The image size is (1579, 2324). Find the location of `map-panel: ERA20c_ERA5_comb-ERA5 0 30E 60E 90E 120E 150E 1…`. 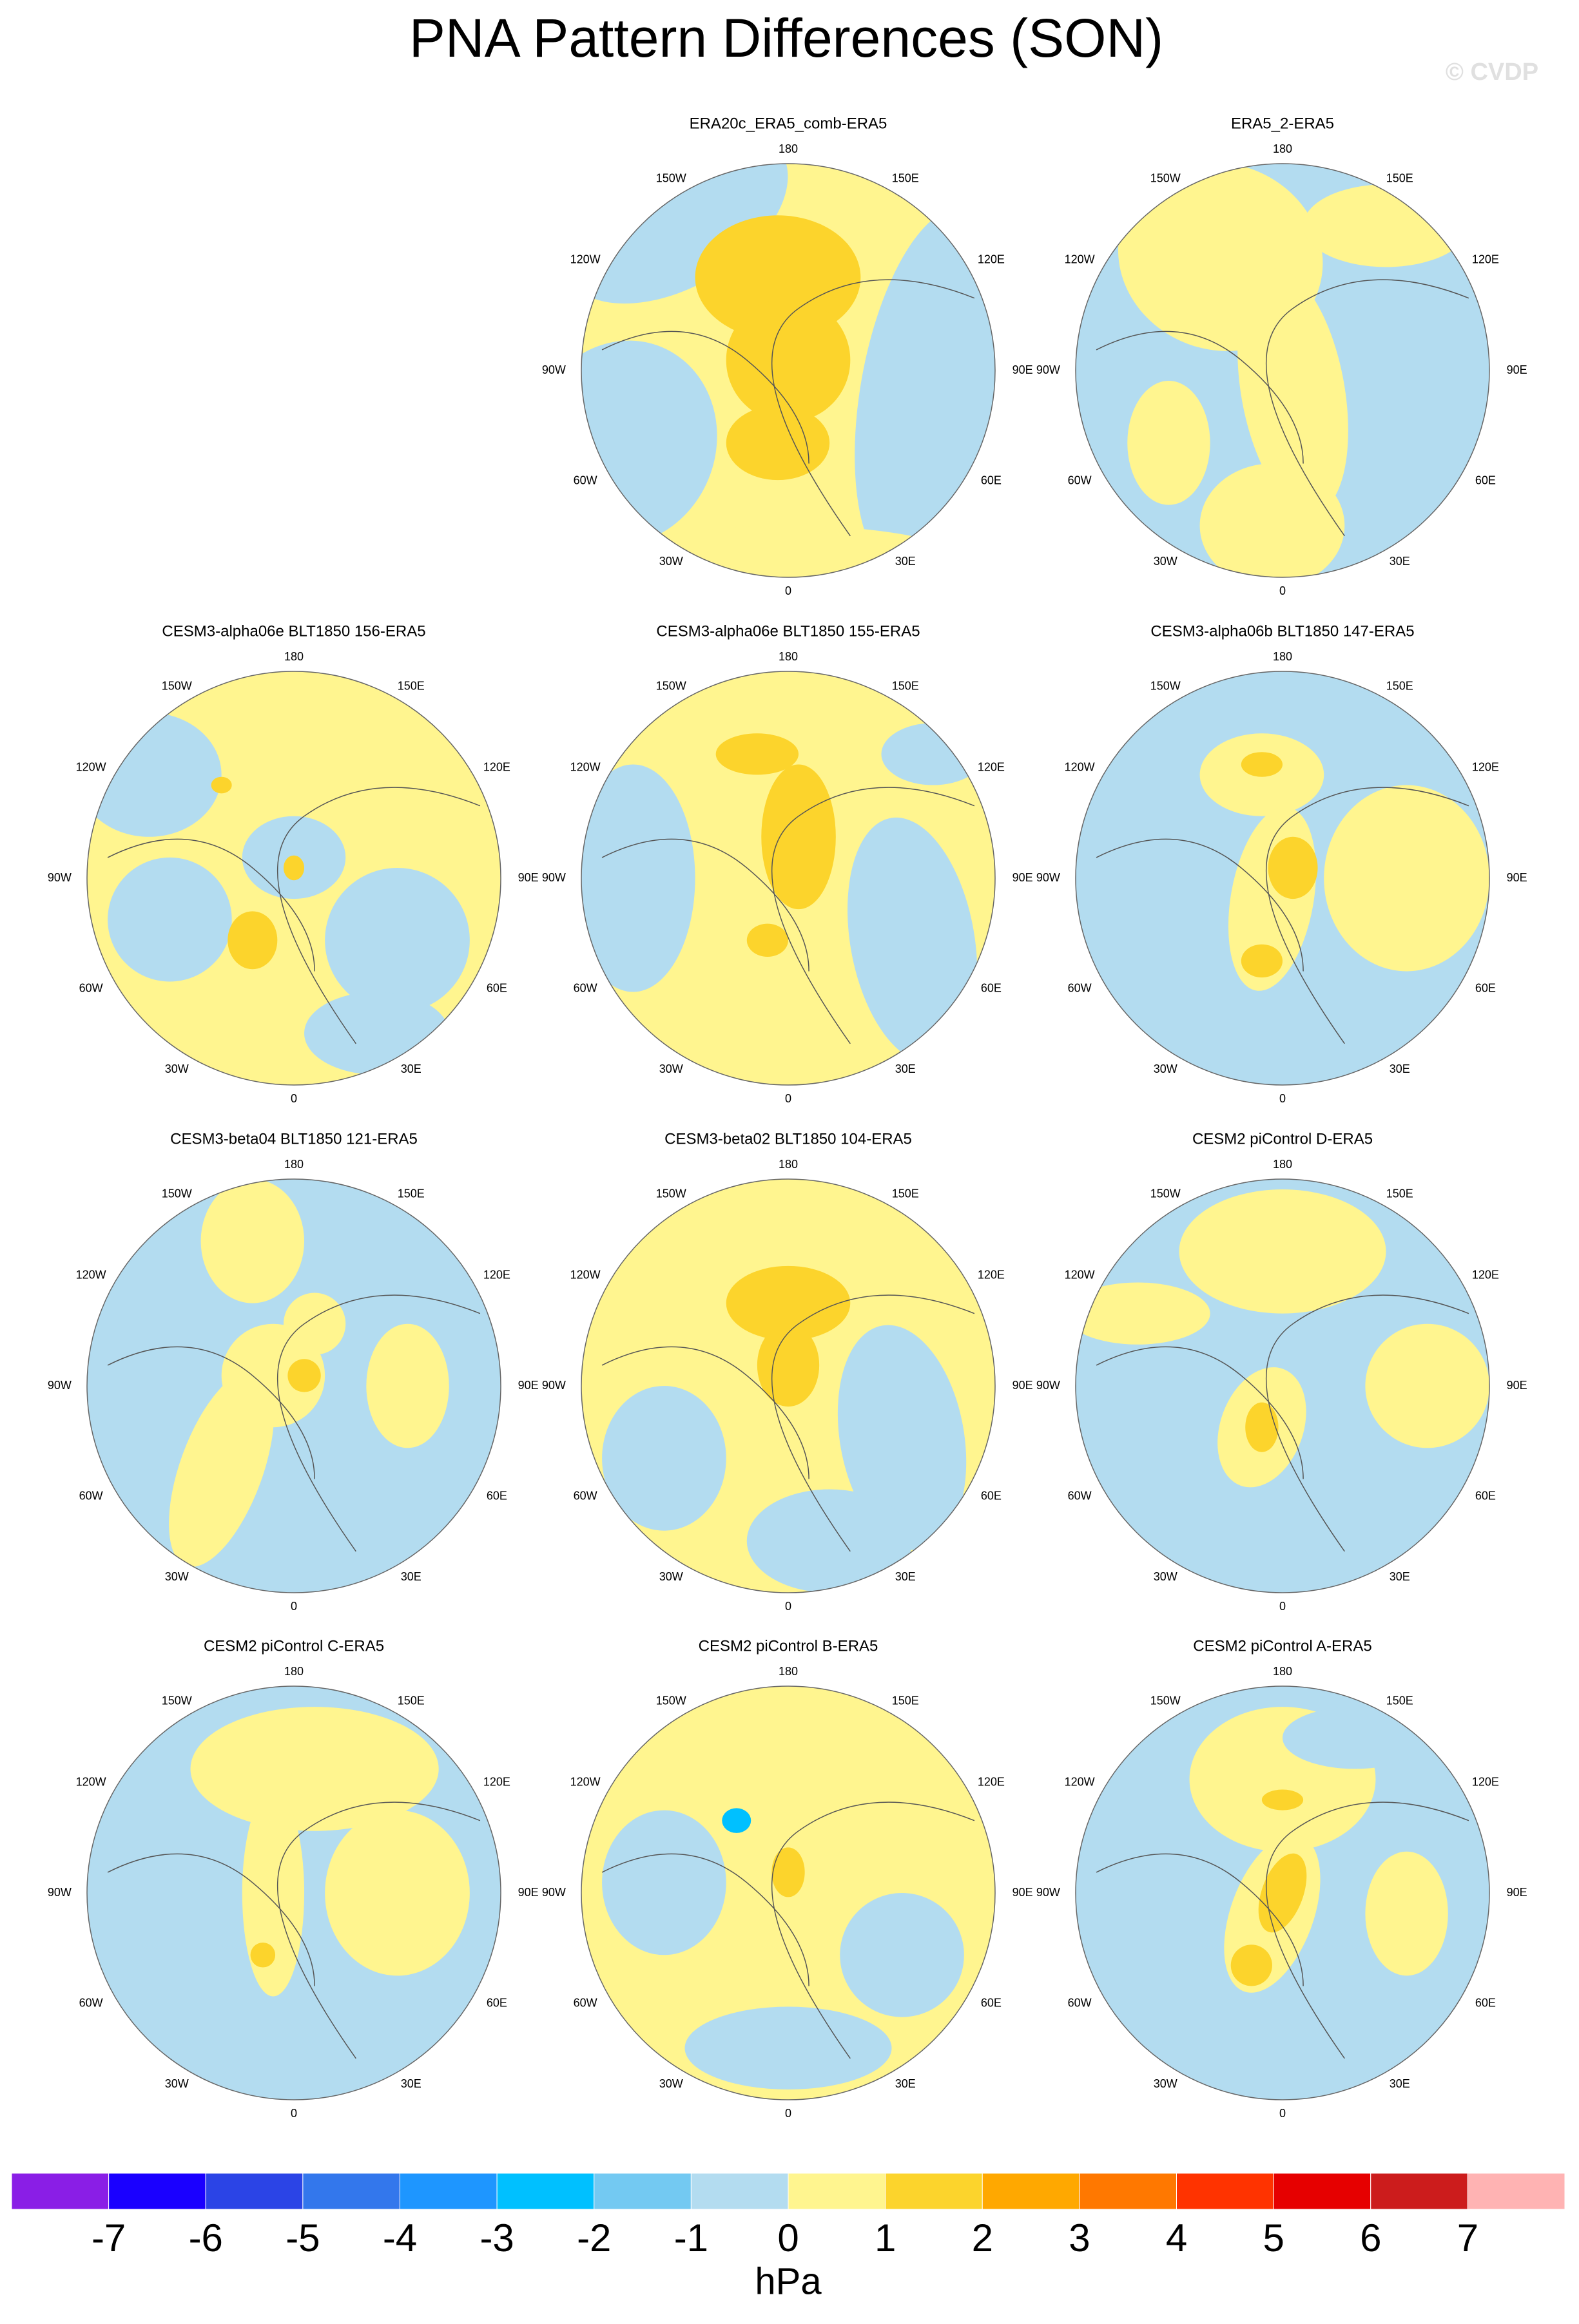

map-panel: ERA20c_ERA5_comb-ERA5 0 30E 60E 90E 120E 150E 1… is located at coordinates (787, 356).